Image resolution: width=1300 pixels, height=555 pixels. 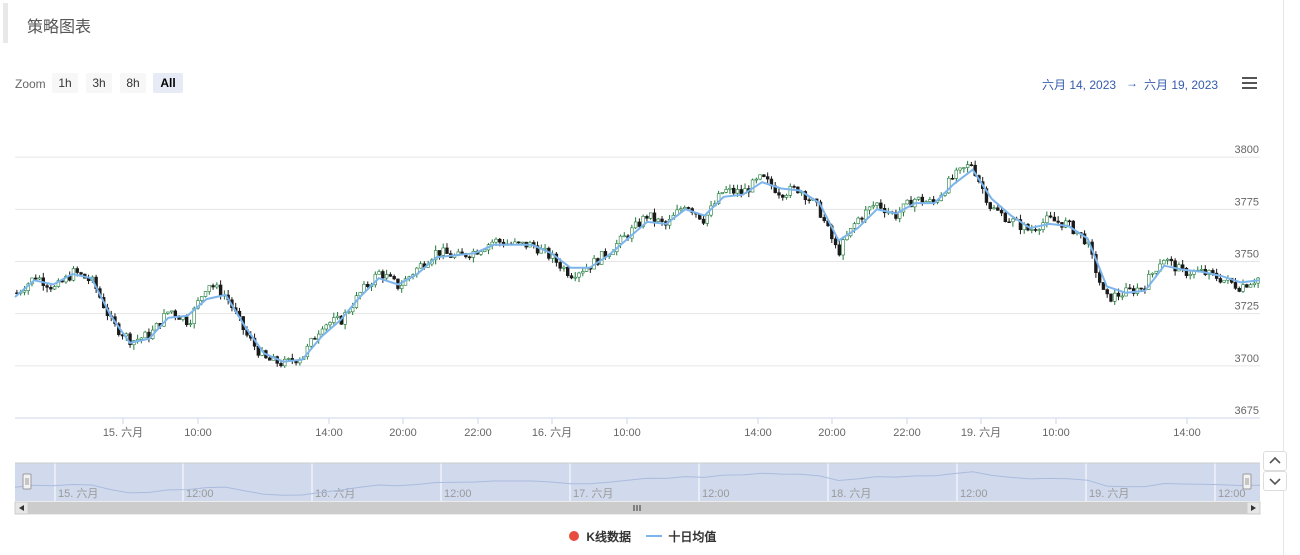 What do you see at coordinates (99, 83) in the screenshot?
I see `zoom-button-3h: 3h` at bounding box center [99, 83].